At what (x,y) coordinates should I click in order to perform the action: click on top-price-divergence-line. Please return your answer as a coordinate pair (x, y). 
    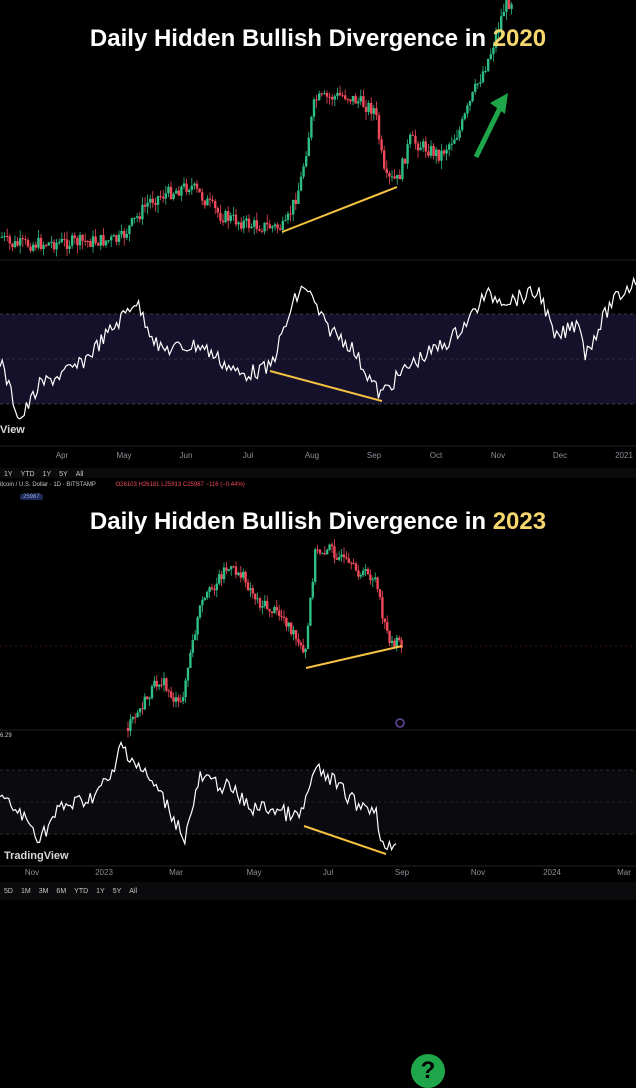
    Looking at the image, I should click on (339, 209).